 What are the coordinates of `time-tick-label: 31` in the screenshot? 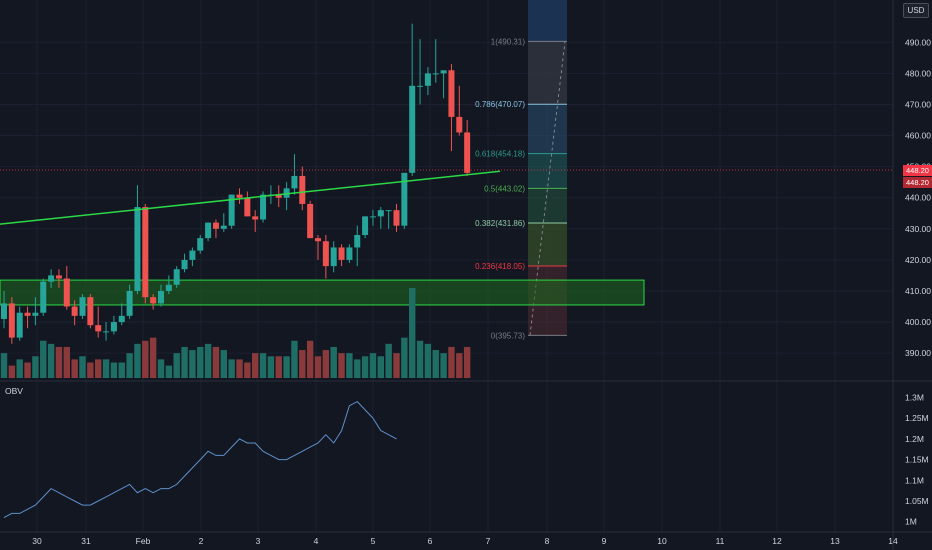 It's located at (86, 541).